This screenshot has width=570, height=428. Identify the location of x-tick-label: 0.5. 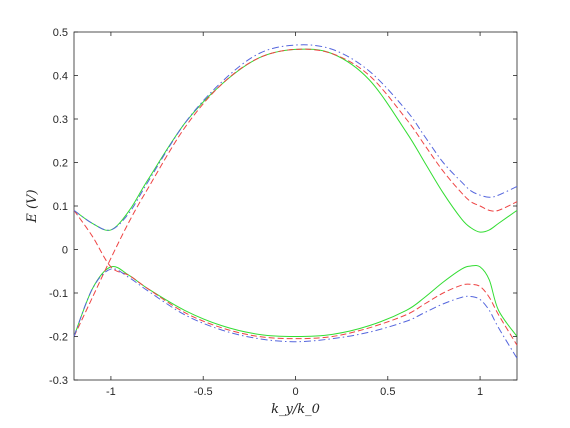
(387, 392).